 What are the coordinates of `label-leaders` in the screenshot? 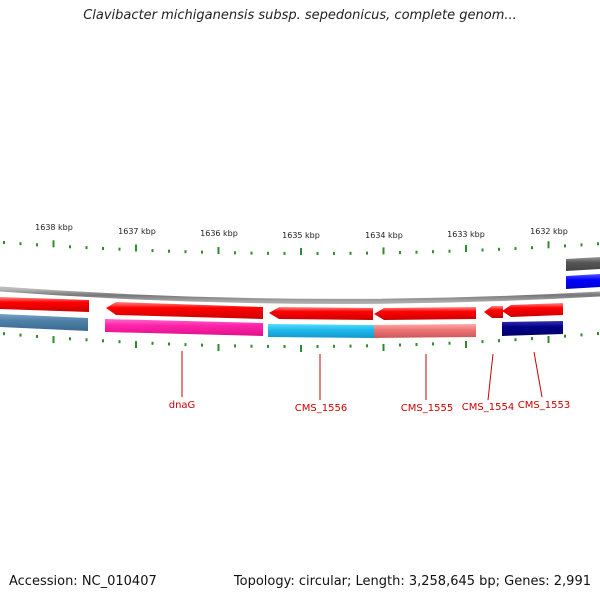 It's located at (362, 376).